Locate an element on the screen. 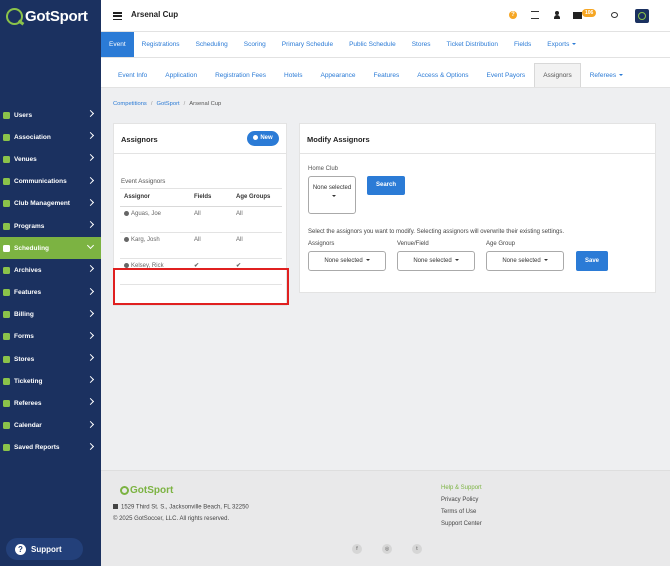 This screenshot has width=670, height=566. footer-logo: GotSport is located at coordinates (146, 490).